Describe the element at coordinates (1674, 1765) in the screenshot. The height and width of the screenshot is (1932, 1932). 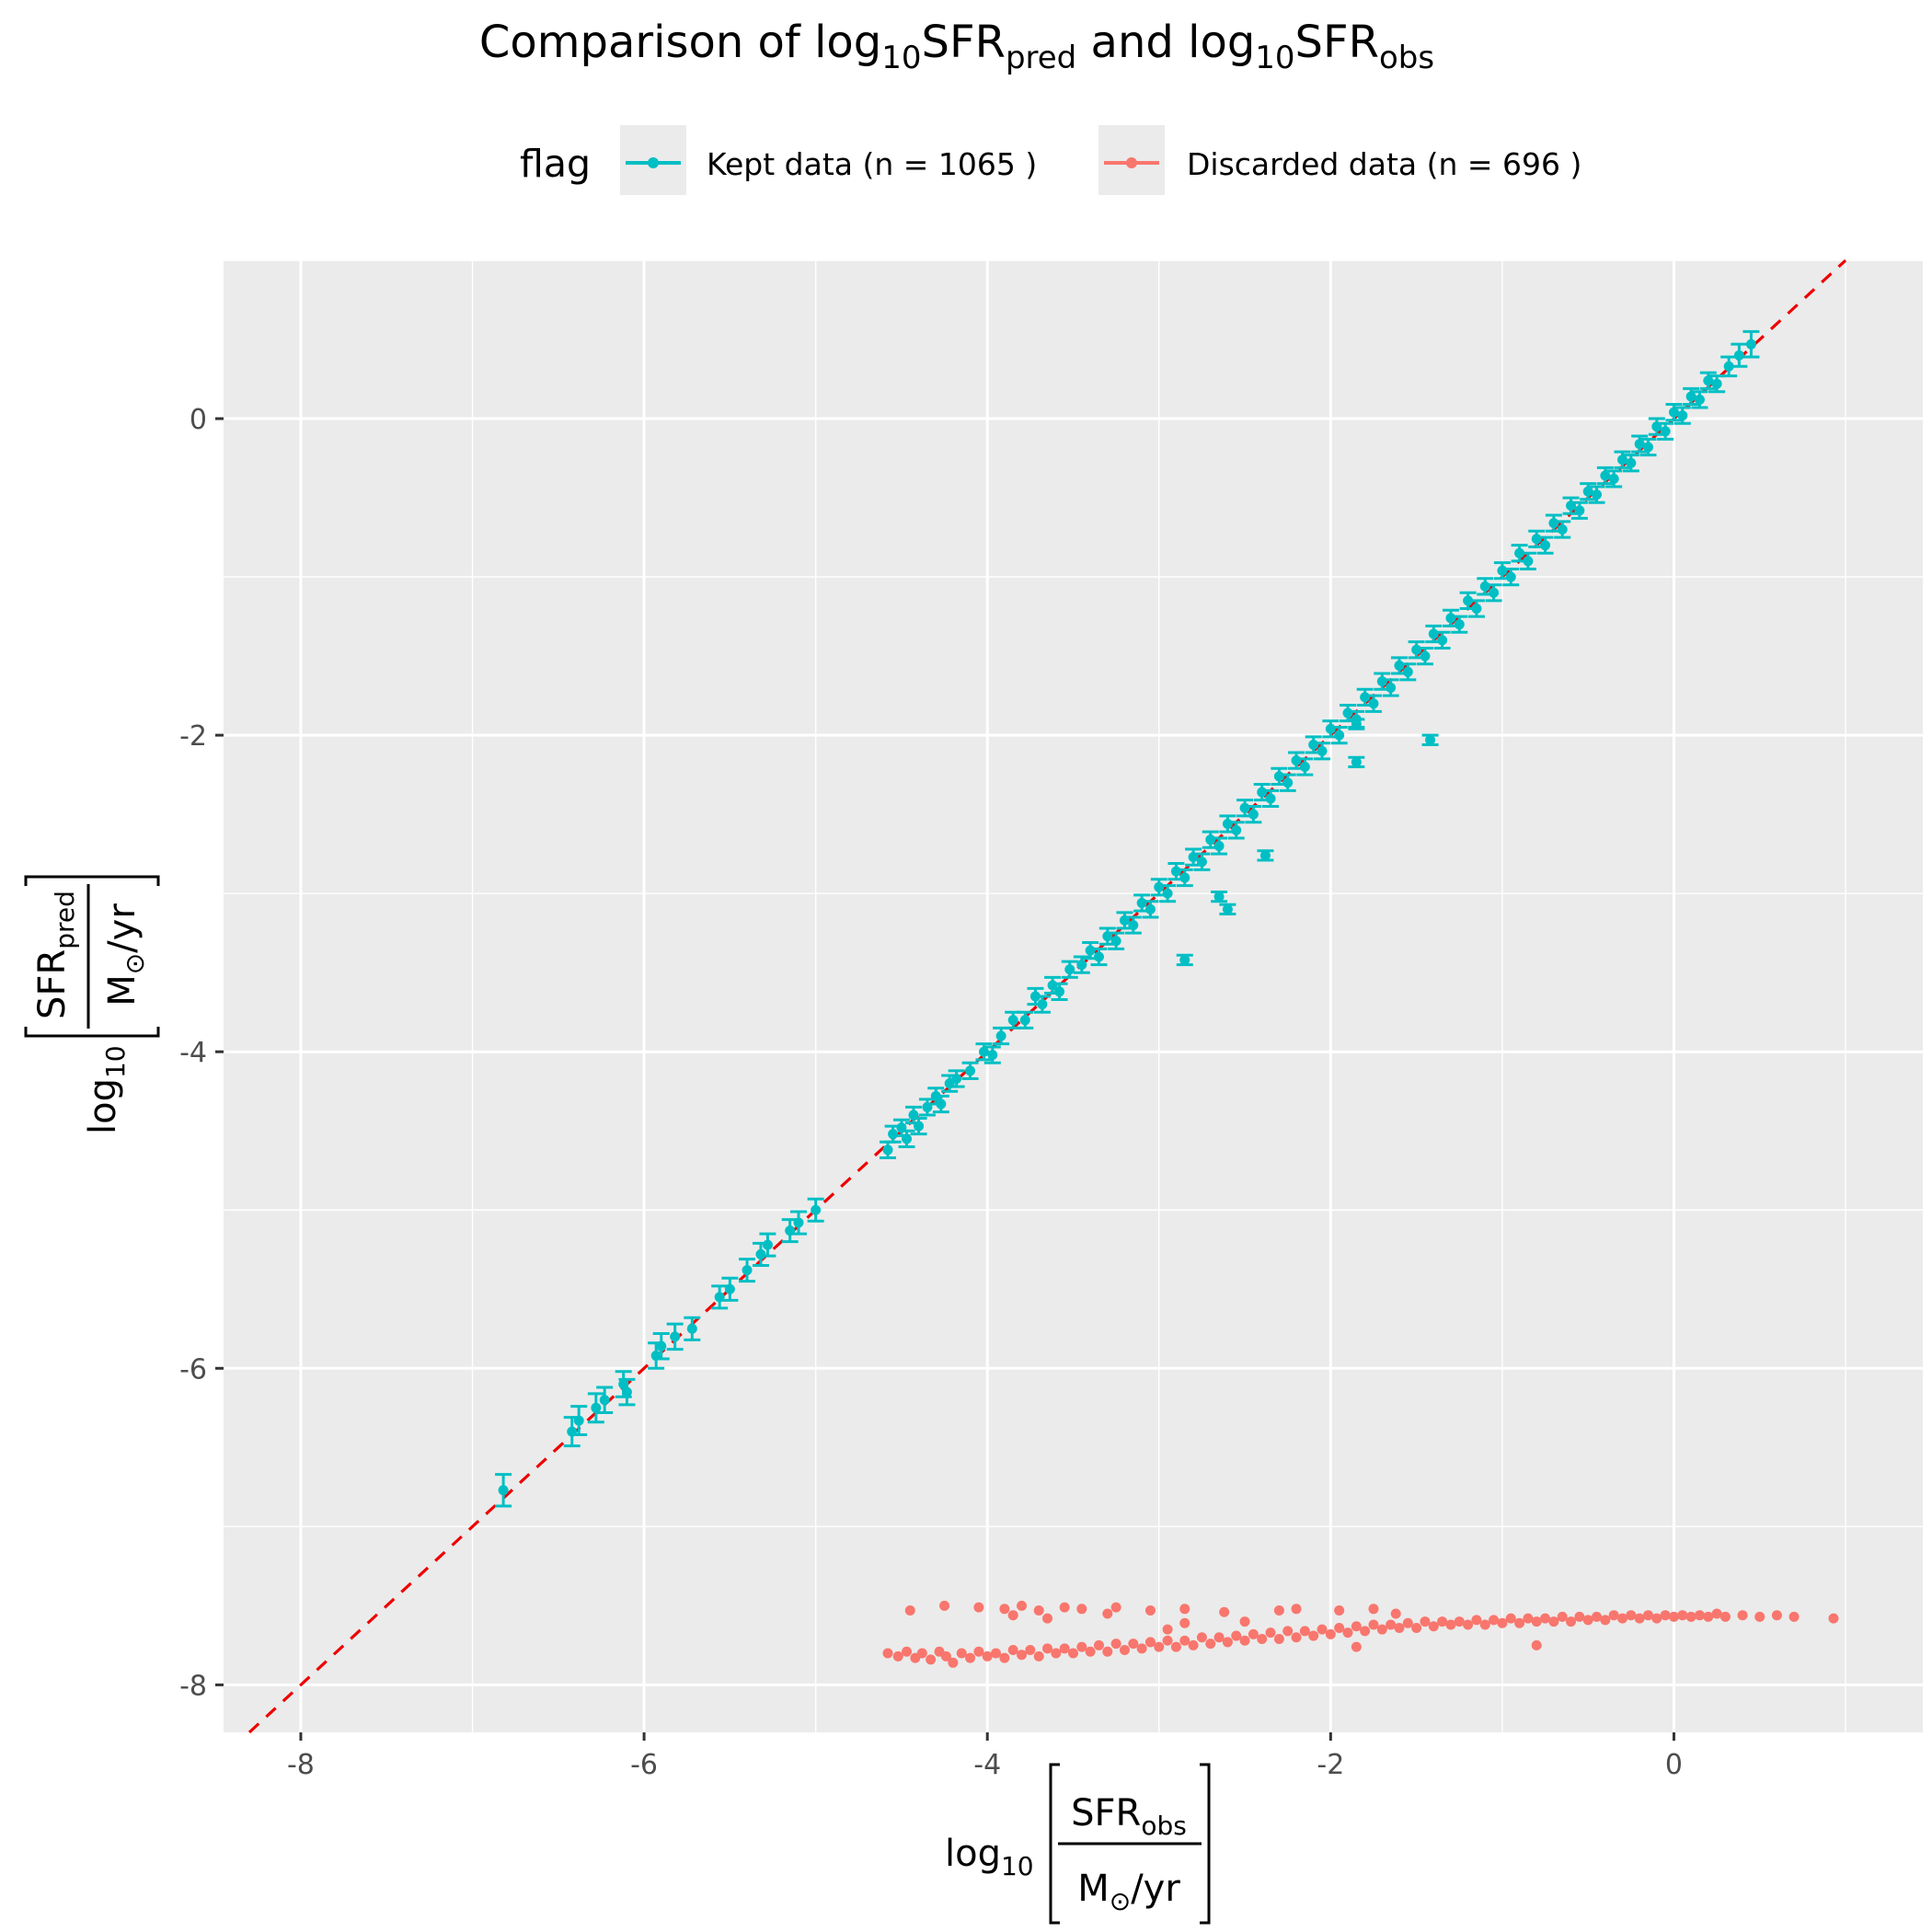
I see `x-tick-label: 0` at that location.